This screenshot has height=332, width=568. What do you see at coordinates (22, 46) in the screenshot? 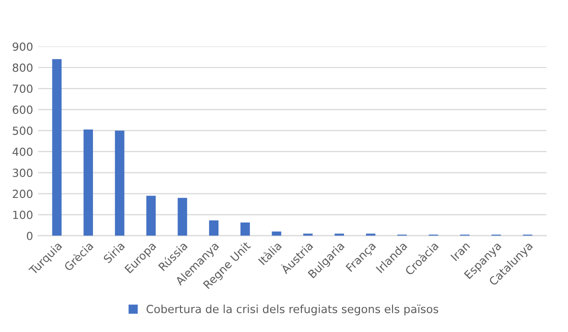
I see `y-tick-label: 900` at bounding box center [22, 46].